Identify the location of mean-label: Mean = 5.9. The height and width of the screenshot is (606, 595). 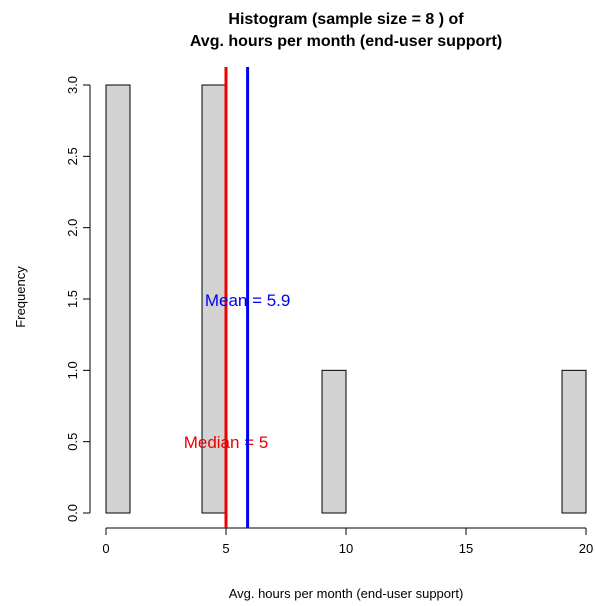
(248, 300).